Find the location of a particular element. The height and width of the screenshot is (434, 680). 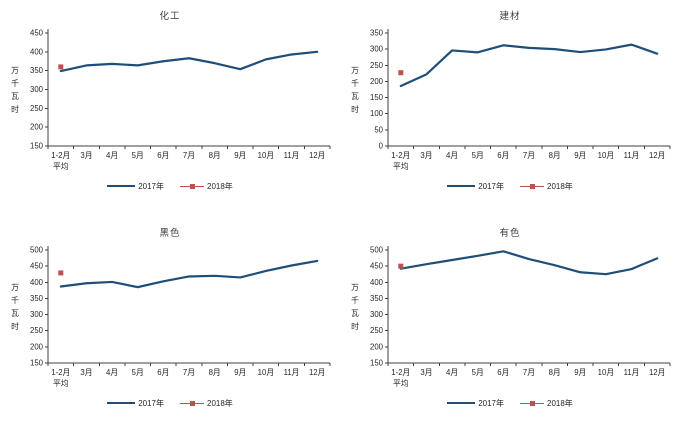

y-tick-label: 0 is located at coordinates (381, 146).